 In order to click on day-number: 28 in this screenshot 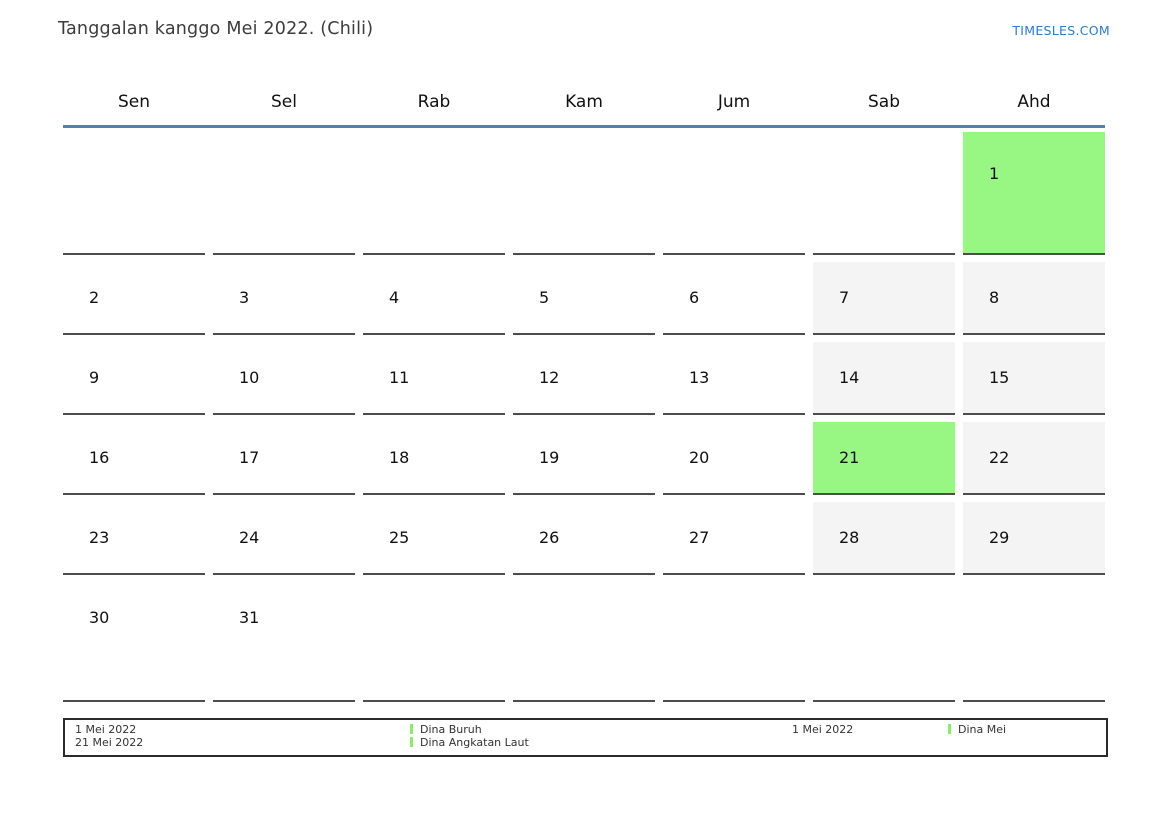, I will do `click(849, 537)`.